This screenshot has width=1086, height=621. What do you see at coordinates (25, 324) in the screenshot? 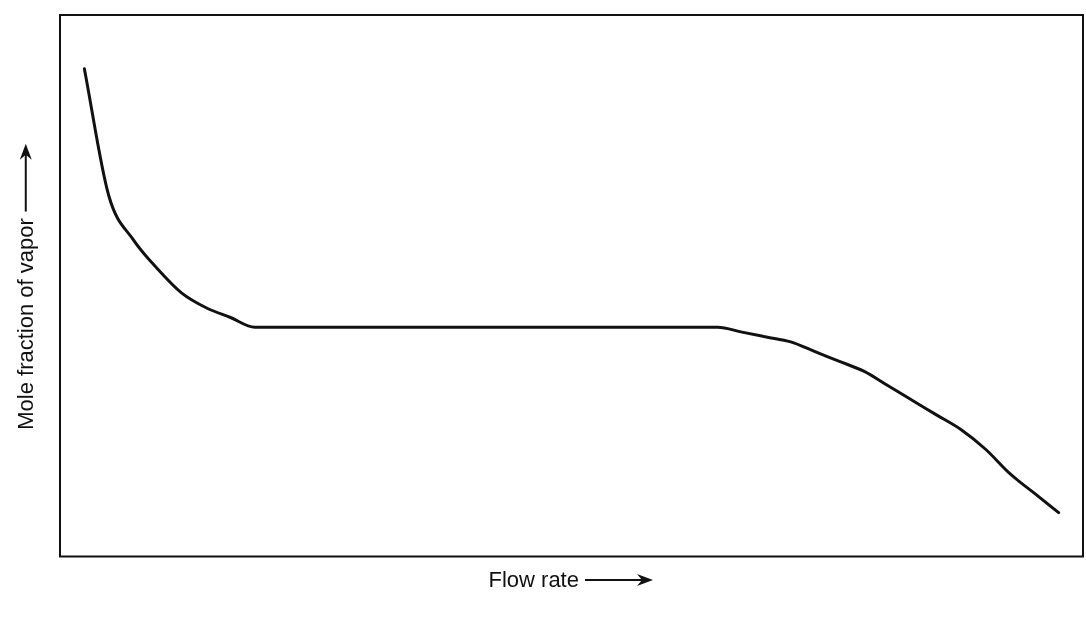
I see `y-axis-title: Mole fraction of vapor` at bounding box center [25, 324].